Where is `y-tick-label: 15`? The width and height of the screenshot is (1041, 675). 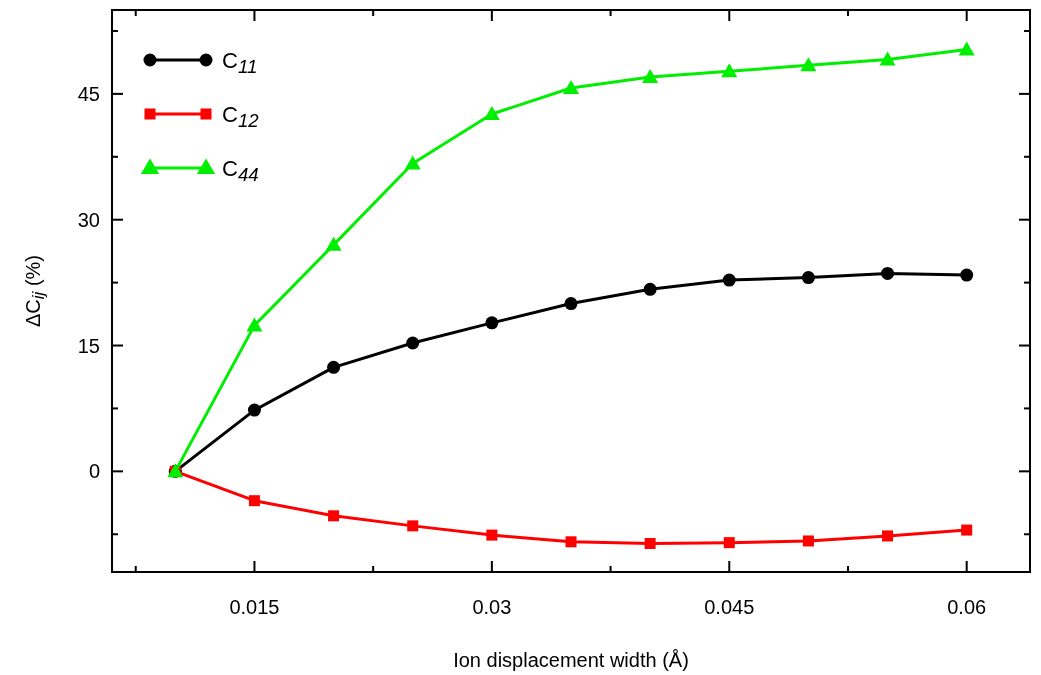 y-tick-label: 15 is located at coordinates (88, 345).